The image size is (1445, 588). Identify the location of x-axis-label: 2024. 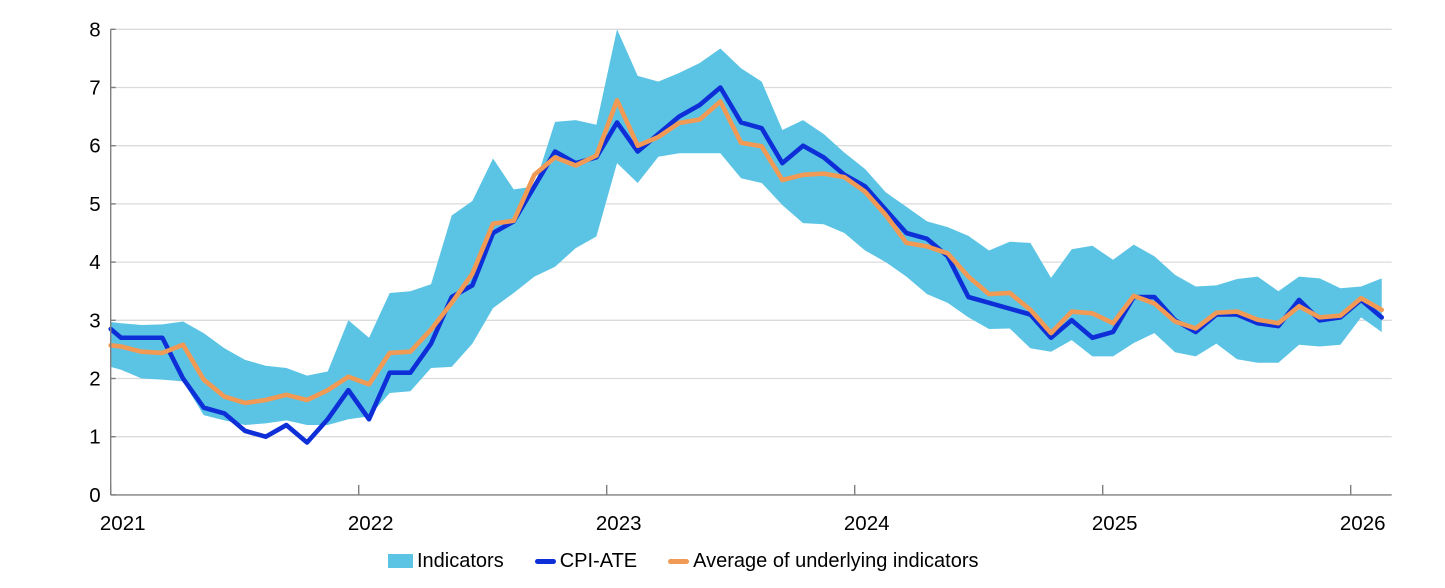
(867, 523).